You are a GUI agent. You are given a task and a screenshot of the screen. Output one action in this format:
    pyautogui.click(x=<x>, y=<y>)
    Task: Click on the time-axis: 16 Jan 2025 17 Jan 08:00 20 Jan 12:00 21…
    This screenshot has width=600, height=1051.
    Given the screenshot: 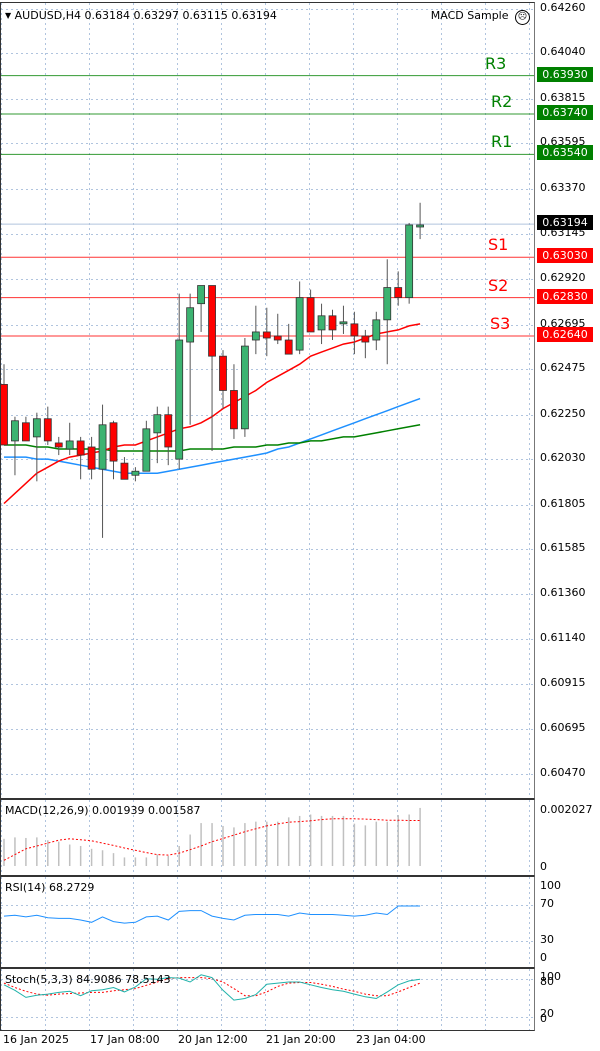 What is the action you would take?
    pyautogui.click(x=300, y=1041)
    